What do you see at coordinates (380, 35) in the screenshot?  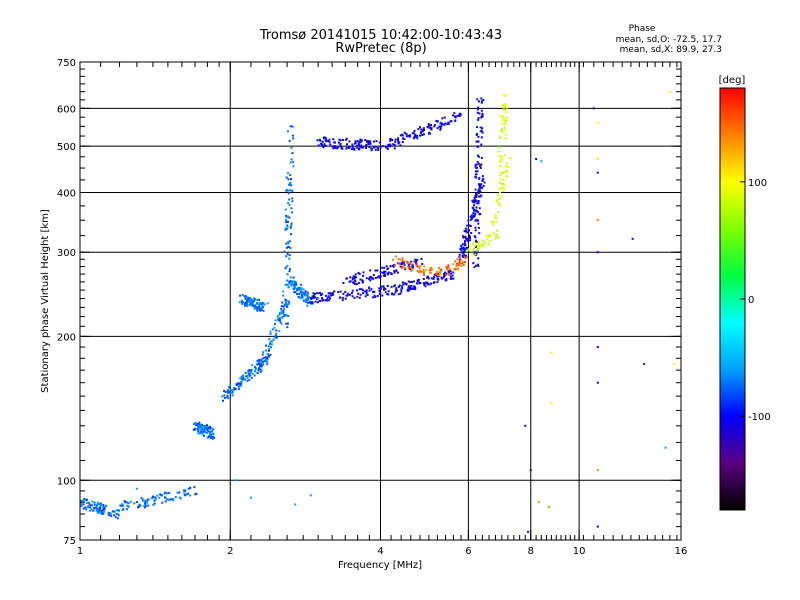 I see `chart-title: Tromsø 20141015 10:42:00-10:43:43` at bounding box center [380, 35].